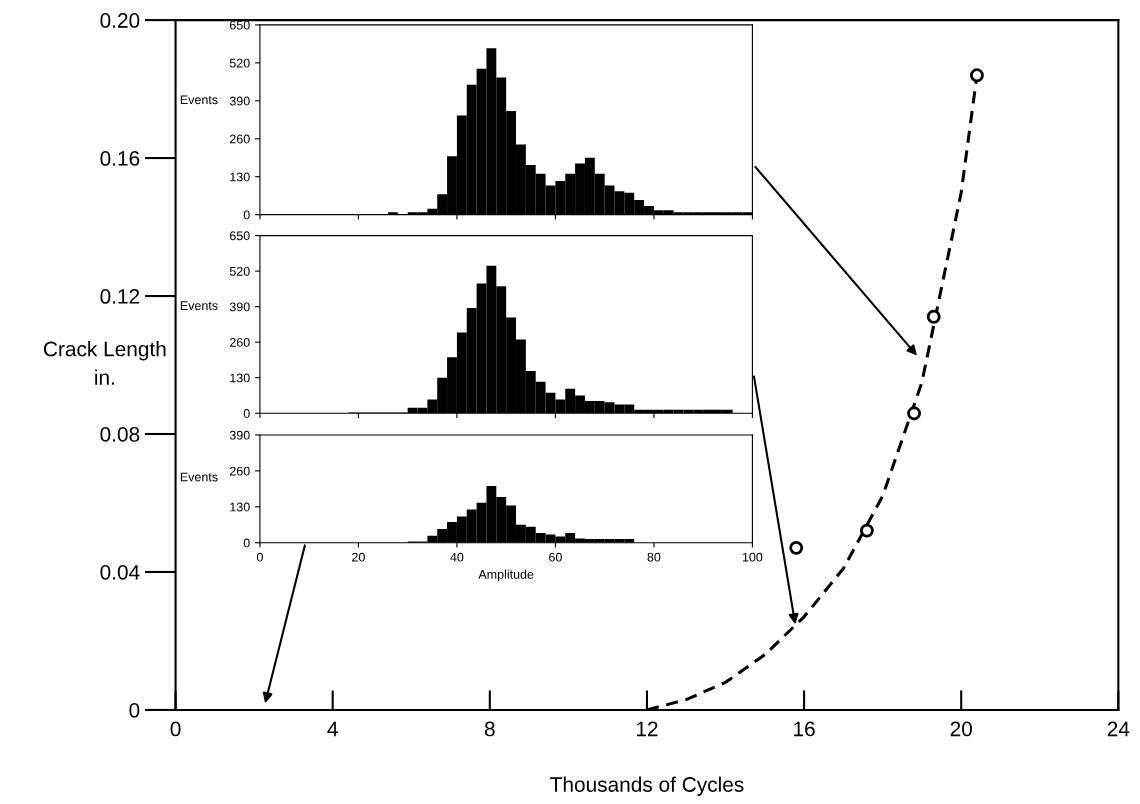 The width and height of the screenshot is (1140, 804). I want to click on x-tick-label: 40, so click(457, 557).